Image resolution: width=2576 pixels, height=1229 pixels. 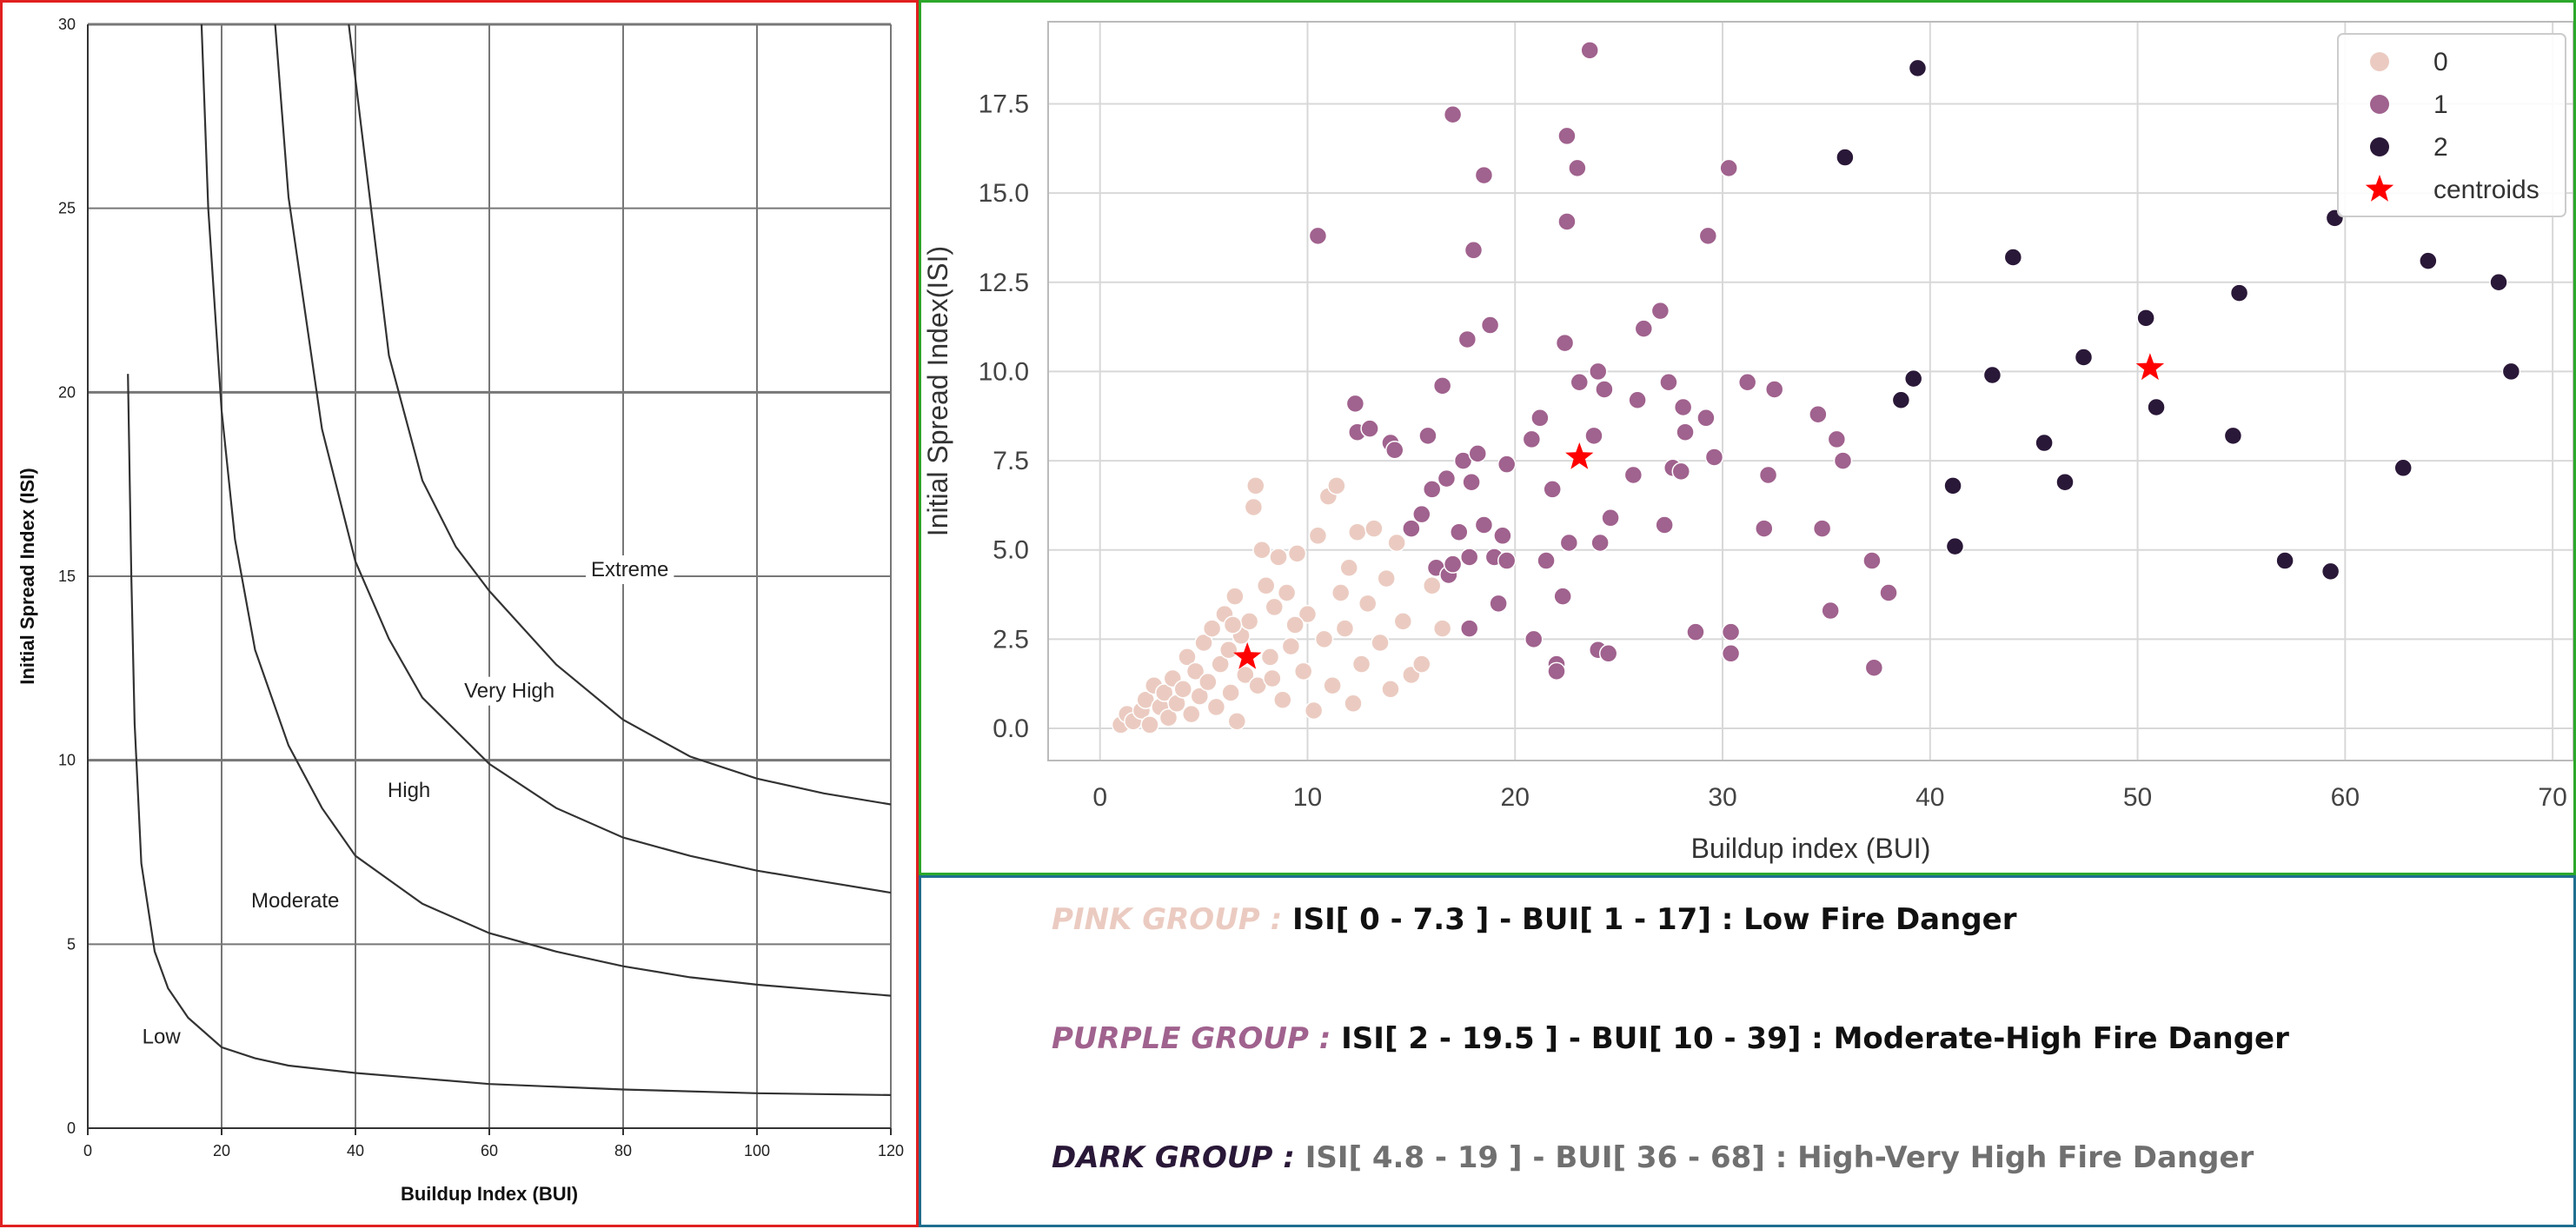 I want to click on legend-marker, so click(x=2379, y=61).